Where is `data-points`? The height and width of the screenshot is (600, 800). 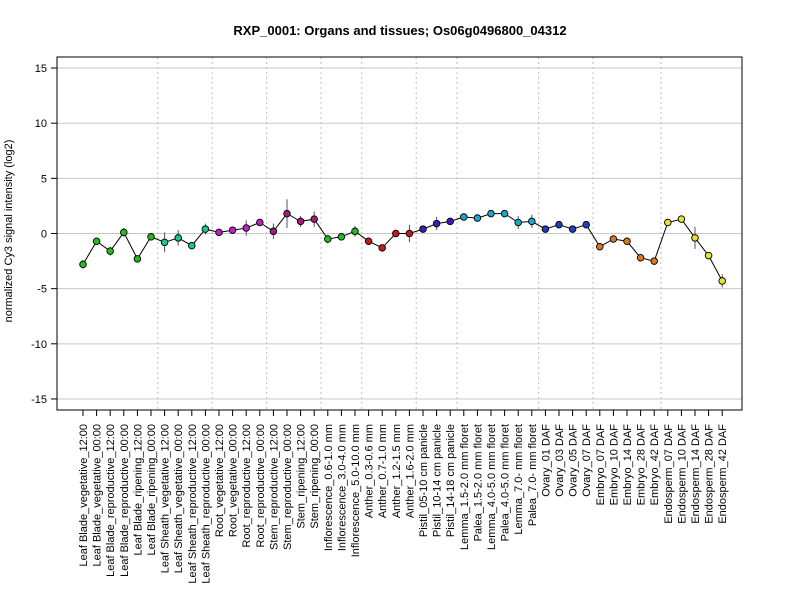 data-points is located at coordinates (402, 247).